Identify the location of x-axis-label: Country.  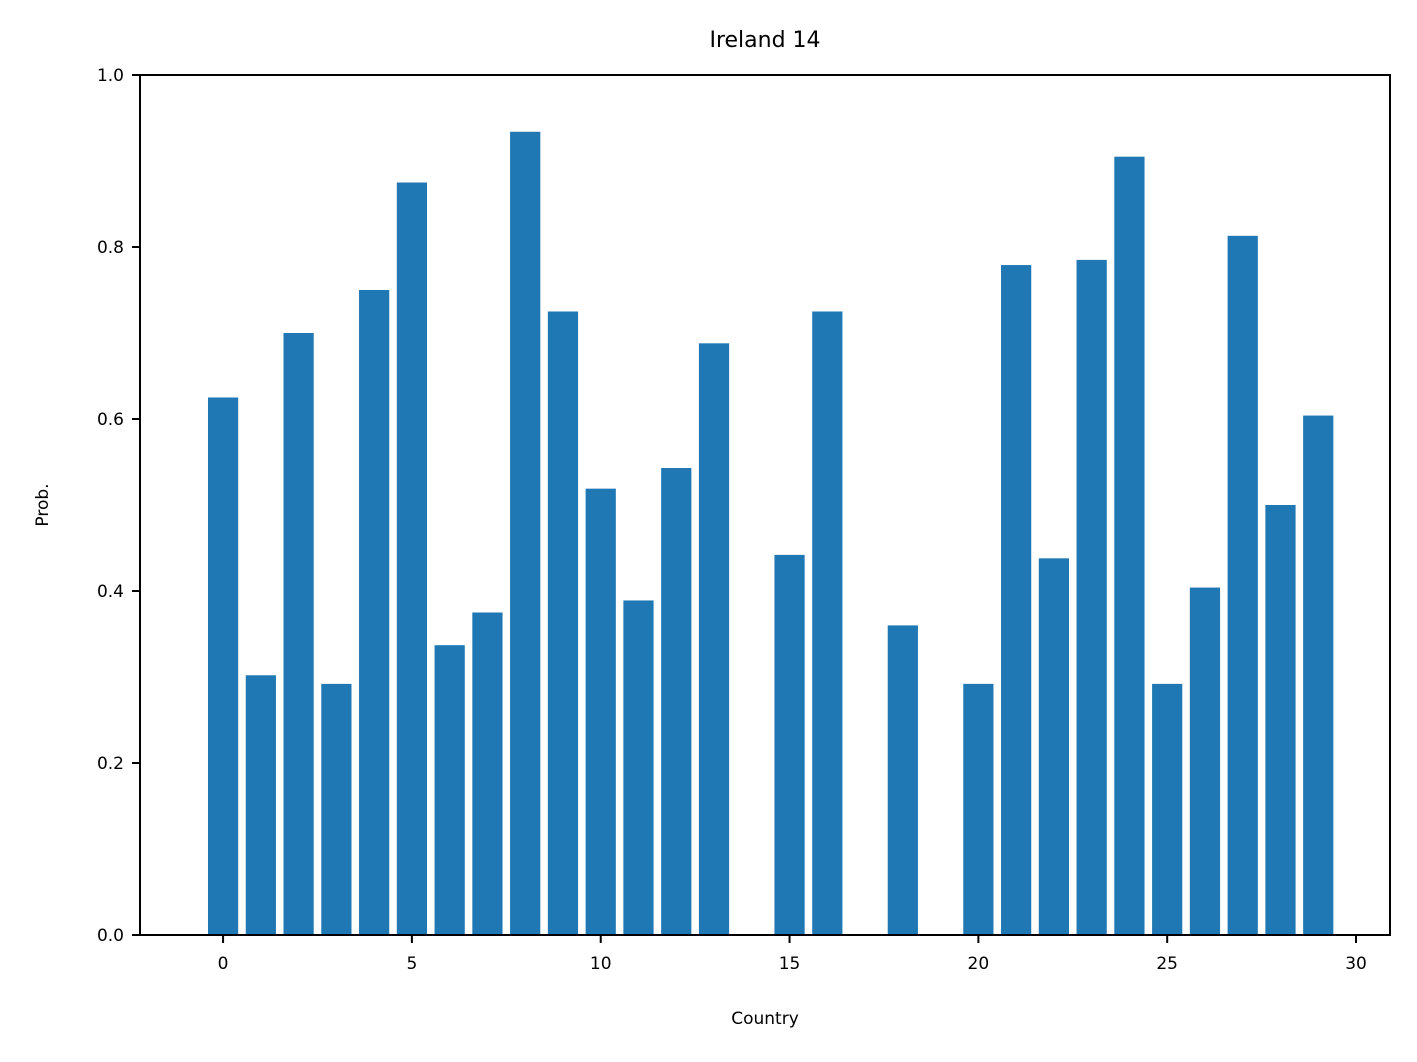
(765, 1019).